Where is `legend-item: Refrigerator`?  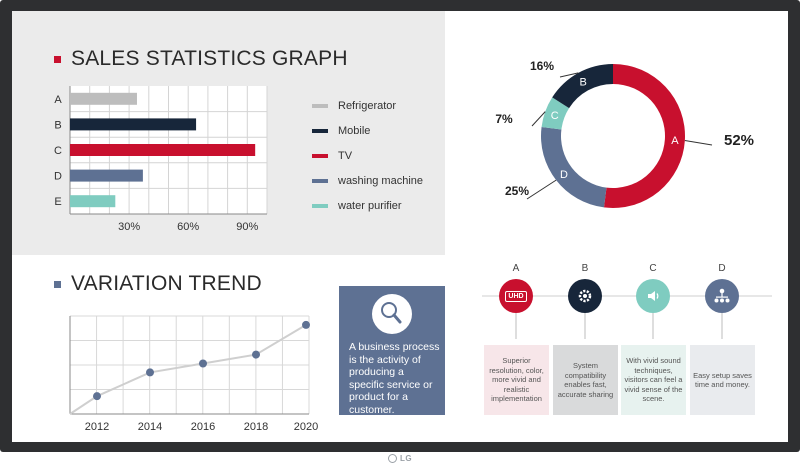 legend-item: Refrigerator is located at coordinates (367, 105).